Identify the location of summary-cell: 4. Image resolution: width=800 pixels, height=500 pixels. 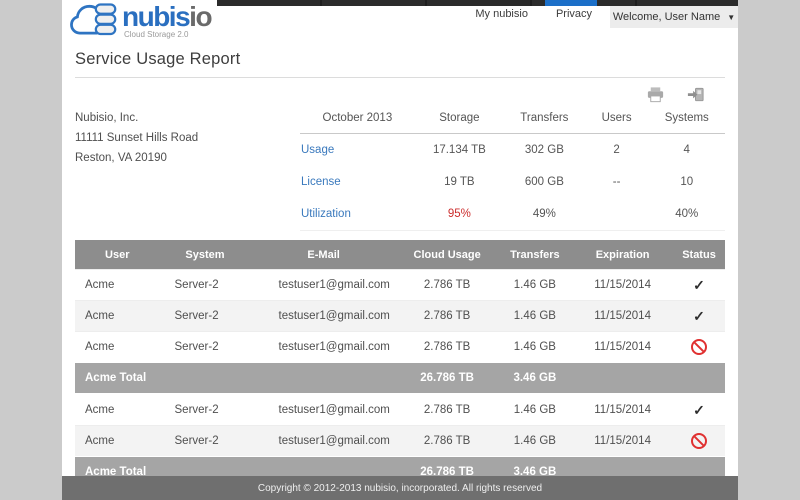
(686, 150).